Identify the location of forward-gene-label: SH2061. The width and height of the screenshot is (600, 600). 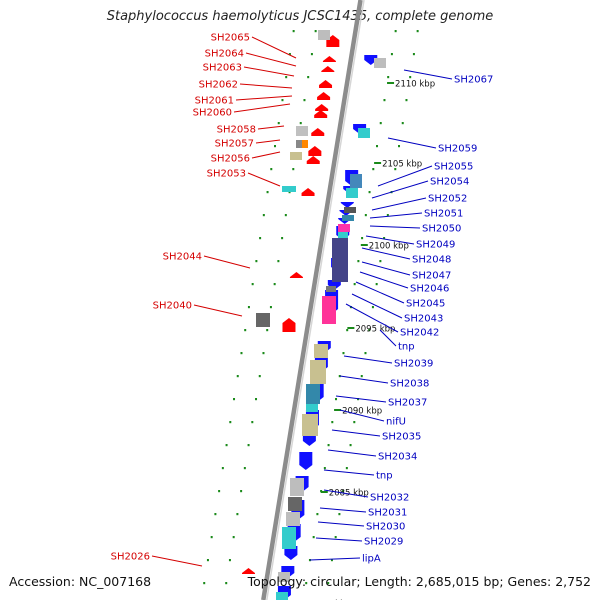
(214, 101).